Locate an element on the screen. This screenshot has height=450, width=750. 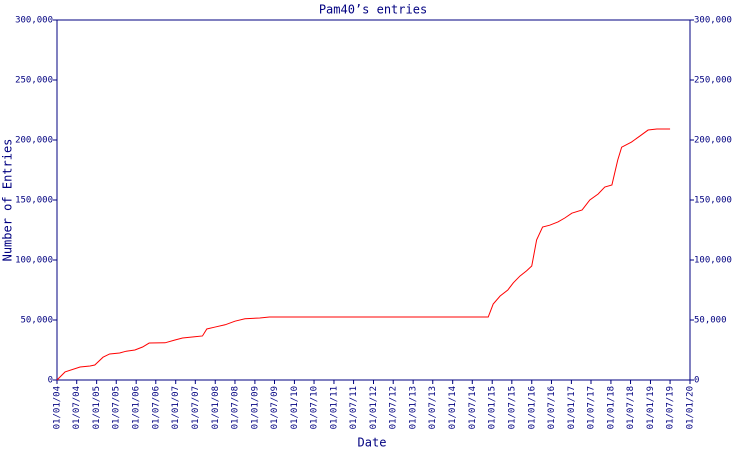
x-tick-label: 01/07/13 is located at coordinates (433, 407).